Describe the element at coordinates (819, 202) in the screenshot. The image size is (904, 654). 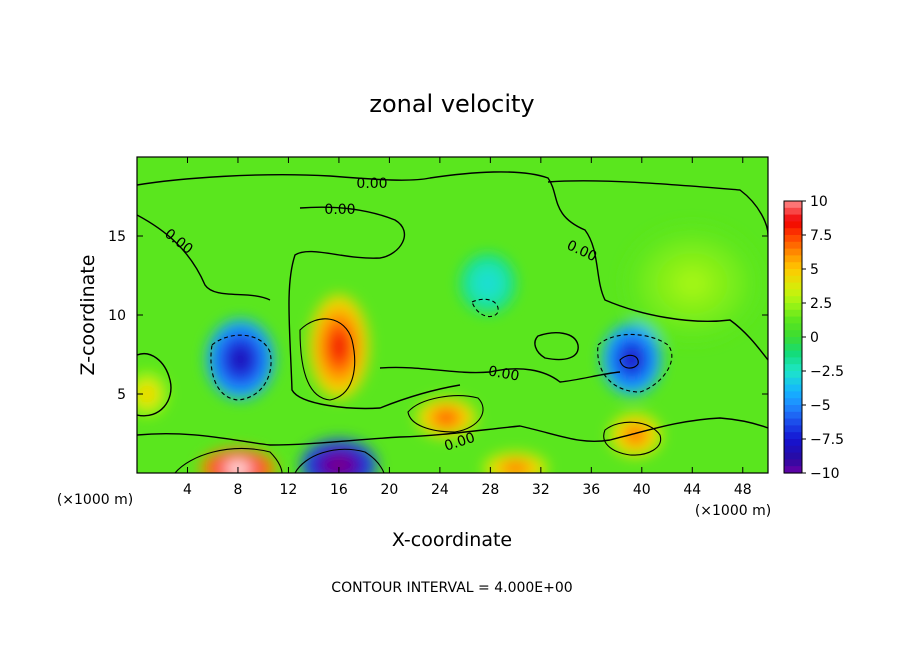
I see `colorbar-tick-label: 10` at that location.